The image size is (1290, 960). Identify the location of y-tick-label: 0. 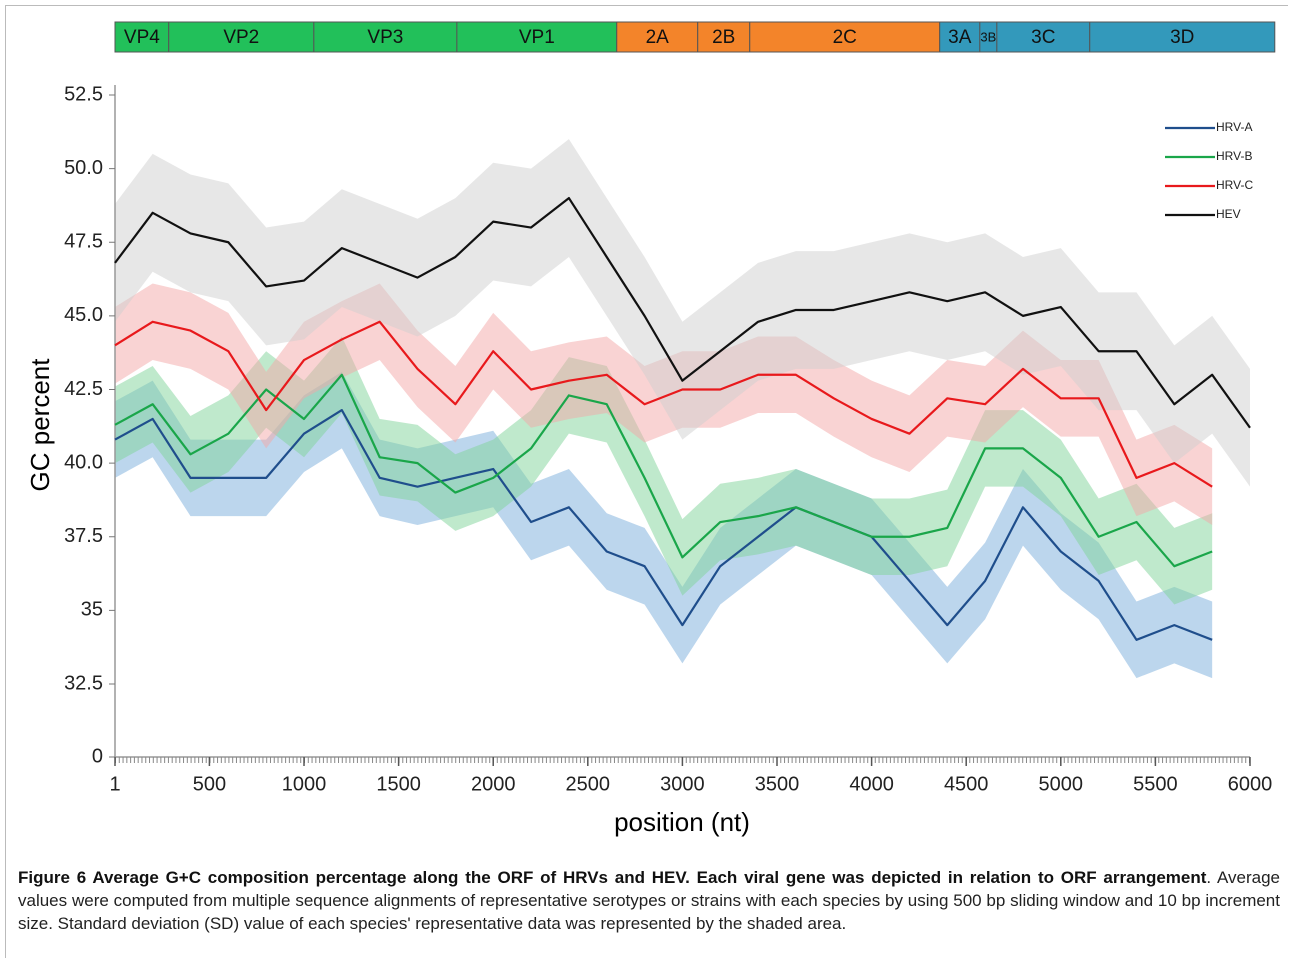
(97, 756).